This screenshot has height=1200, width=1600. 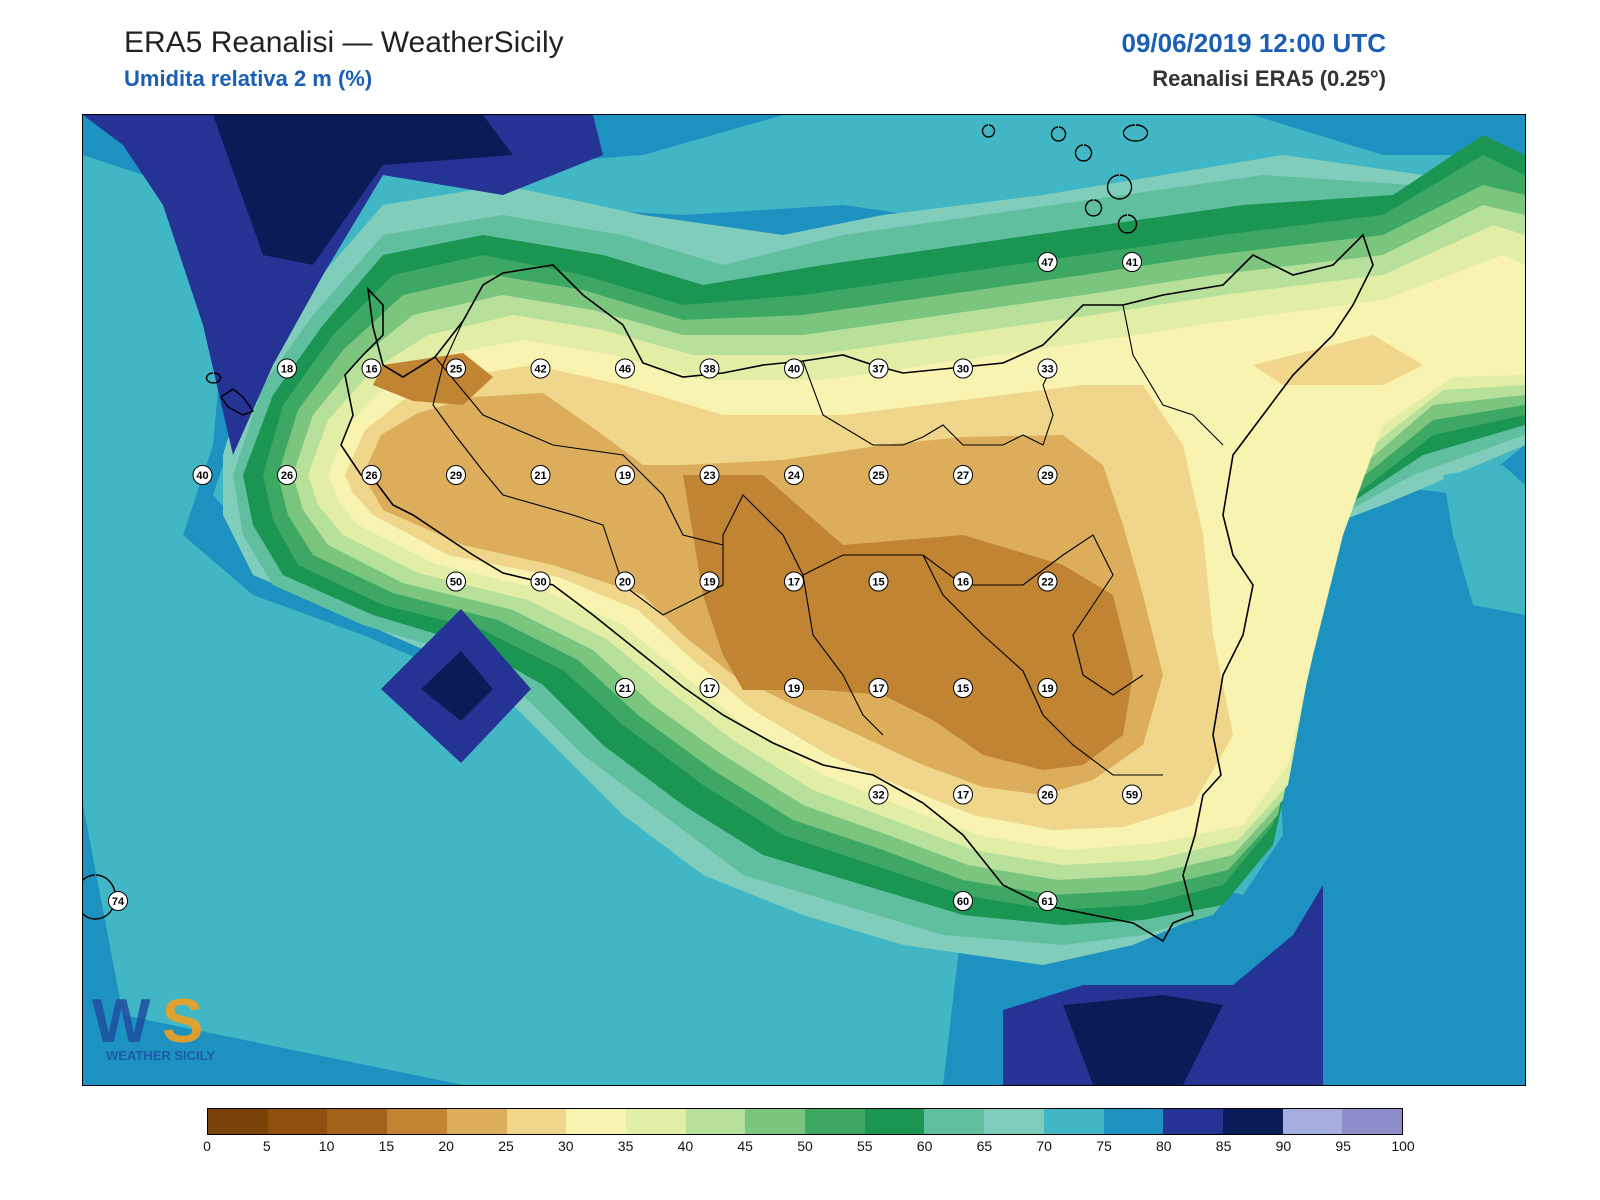 I want to click on station-marker: 21, so click(x=540, y=475).